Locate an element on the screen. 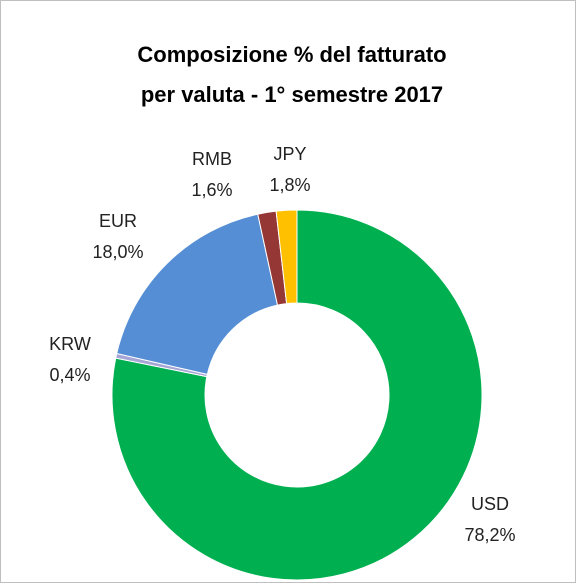 The height and width of the screenshot is (583, 576). slice-value-label: 1,6% is located at coordinates (211, 190).